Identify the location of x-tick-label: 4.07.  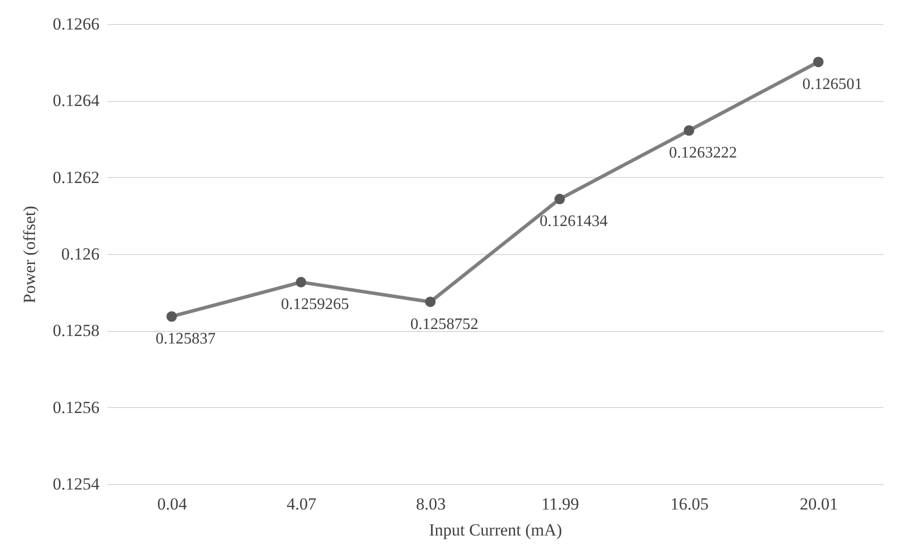
(301, 504).